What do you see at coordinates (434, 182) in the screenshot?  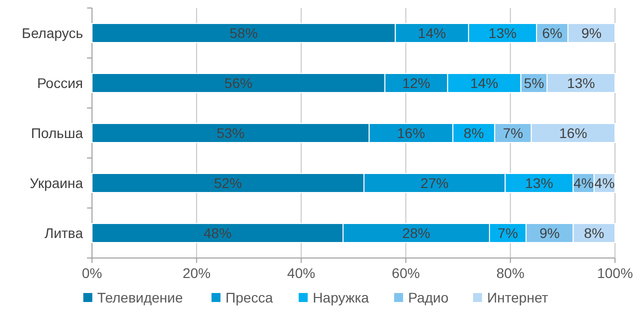 I see `data-label: 27%` at bounding box center [434, 182].